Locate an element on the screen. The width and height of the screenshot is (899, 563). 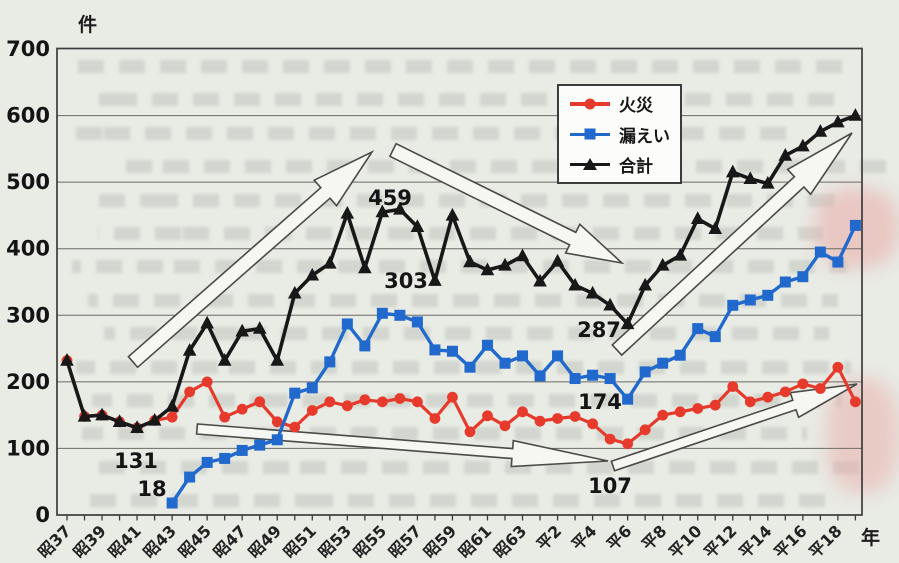
total-triangle-icon is located at coordinates (590, 164).